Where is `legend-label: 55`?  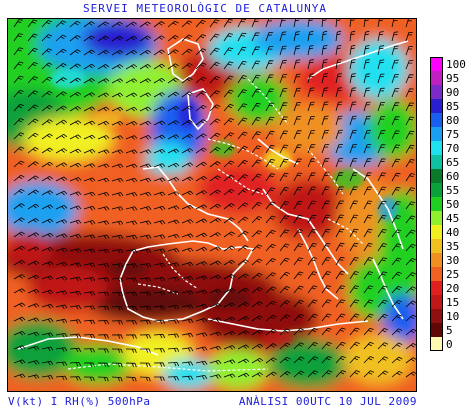 legend-label: 55 is located at coordinates (453, 190).